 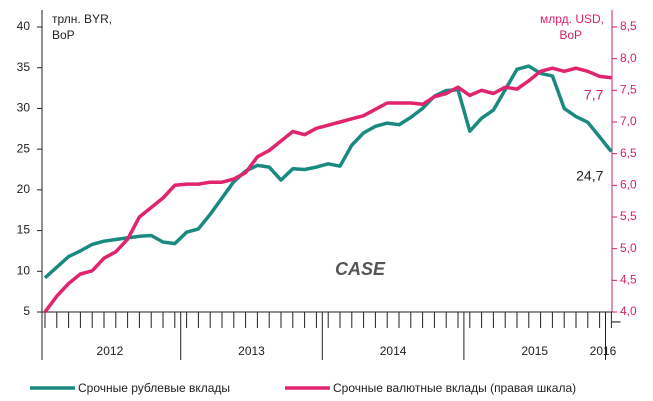 I want to click on legend-label: Срочные рублевые вклады, so click(x=154, y=388).